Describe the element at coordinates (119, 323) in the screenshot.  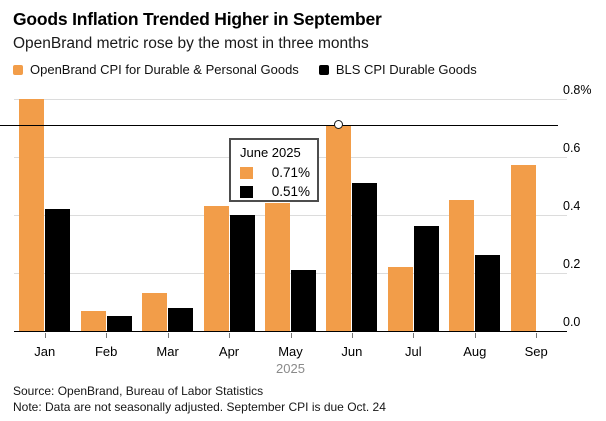
I see `bar-feb-bls` at that location.